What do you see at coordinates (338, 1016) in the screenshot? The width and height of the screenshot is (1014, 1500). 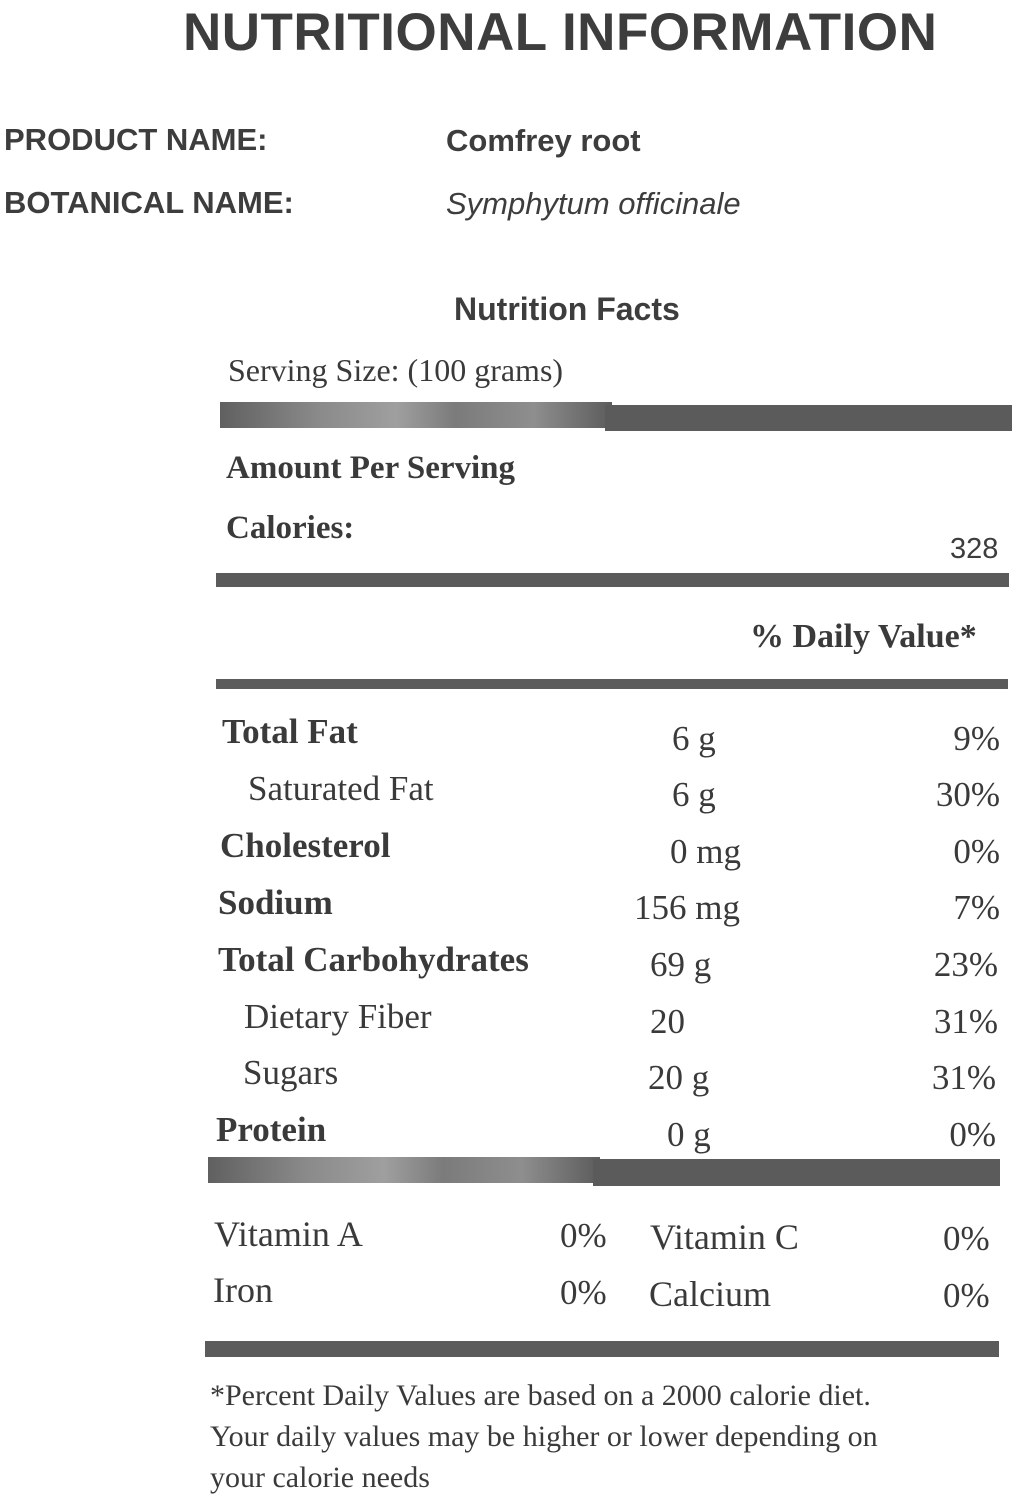 I see `nutrient-label: Dietary Fiber` at bounding box center [338, 1016].